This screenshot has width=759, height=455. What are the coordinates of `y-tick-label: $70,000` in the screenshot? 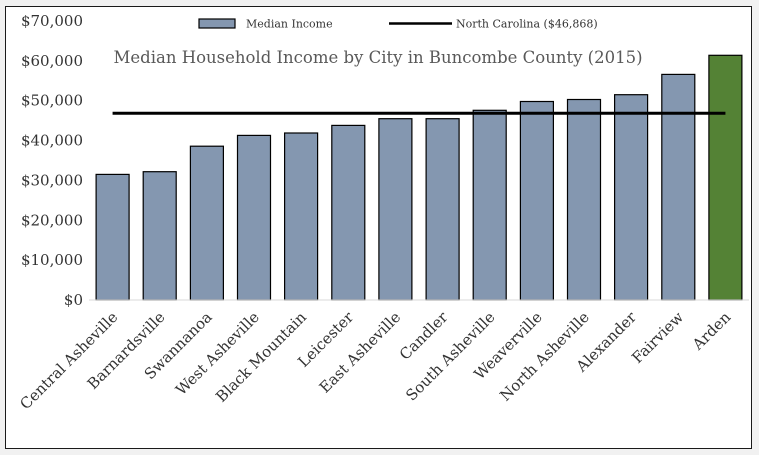 It's located at (52, 21).